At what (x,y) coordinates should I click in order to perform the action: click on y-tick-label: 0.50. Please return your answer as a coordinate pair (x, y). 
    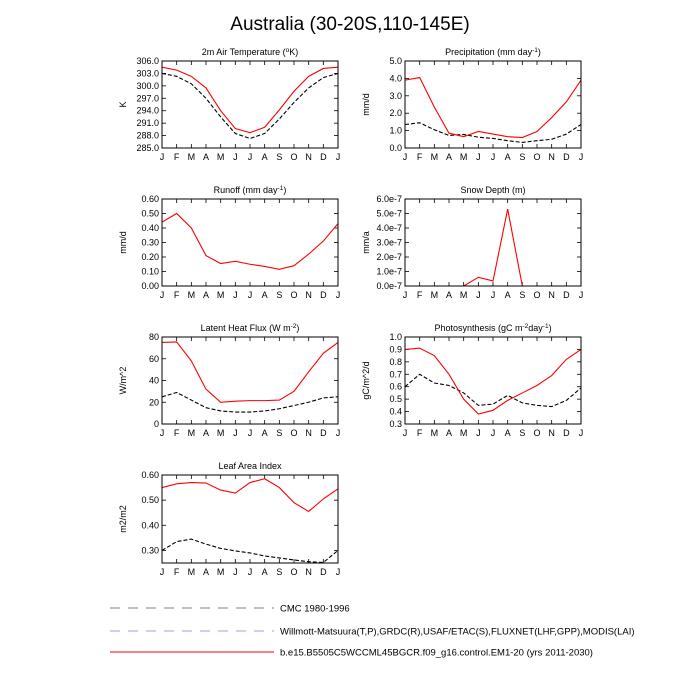
    Looking at the image, I should click on (150, 500).